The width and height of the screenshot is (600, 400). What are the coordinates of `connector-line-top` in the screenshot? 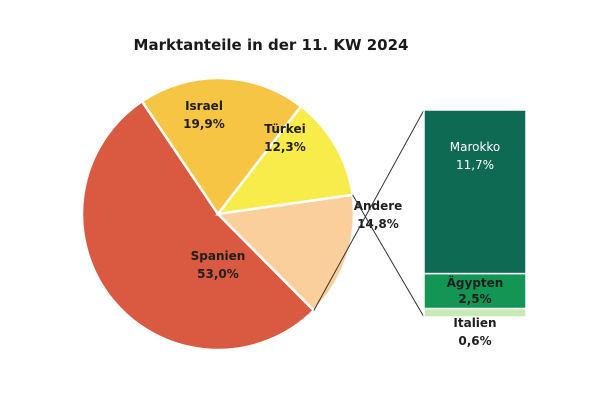 It's located at (369, 210).